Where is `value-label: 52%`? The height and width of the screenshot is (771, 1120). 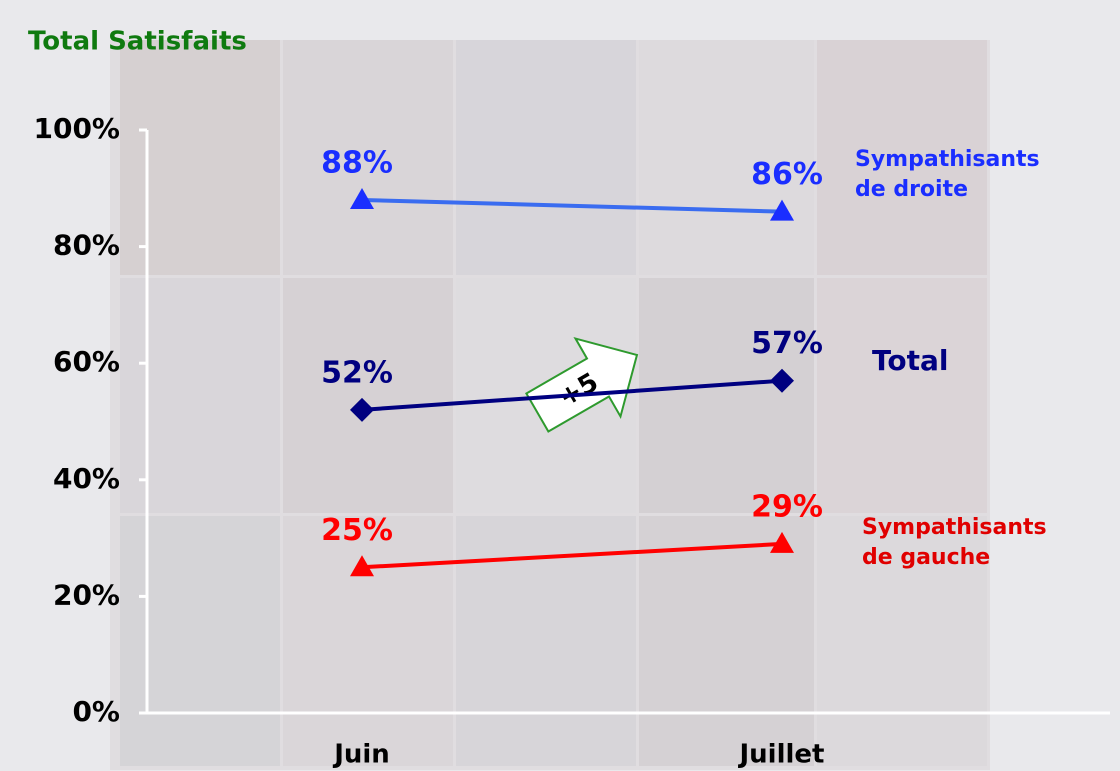
value-label: 52% is located at coordinates (357, 372).